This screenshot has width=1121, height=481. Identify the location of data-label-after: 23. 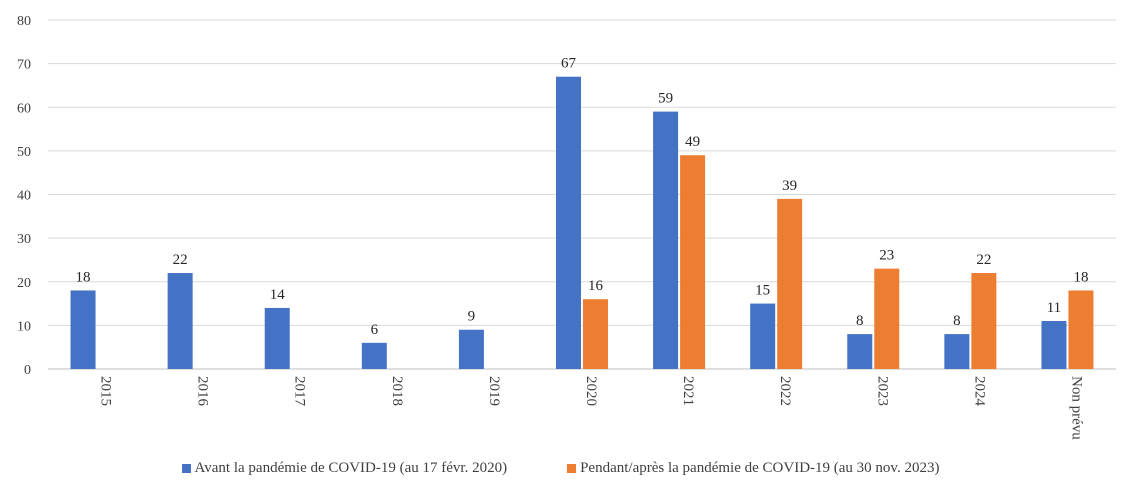
(886, 256).